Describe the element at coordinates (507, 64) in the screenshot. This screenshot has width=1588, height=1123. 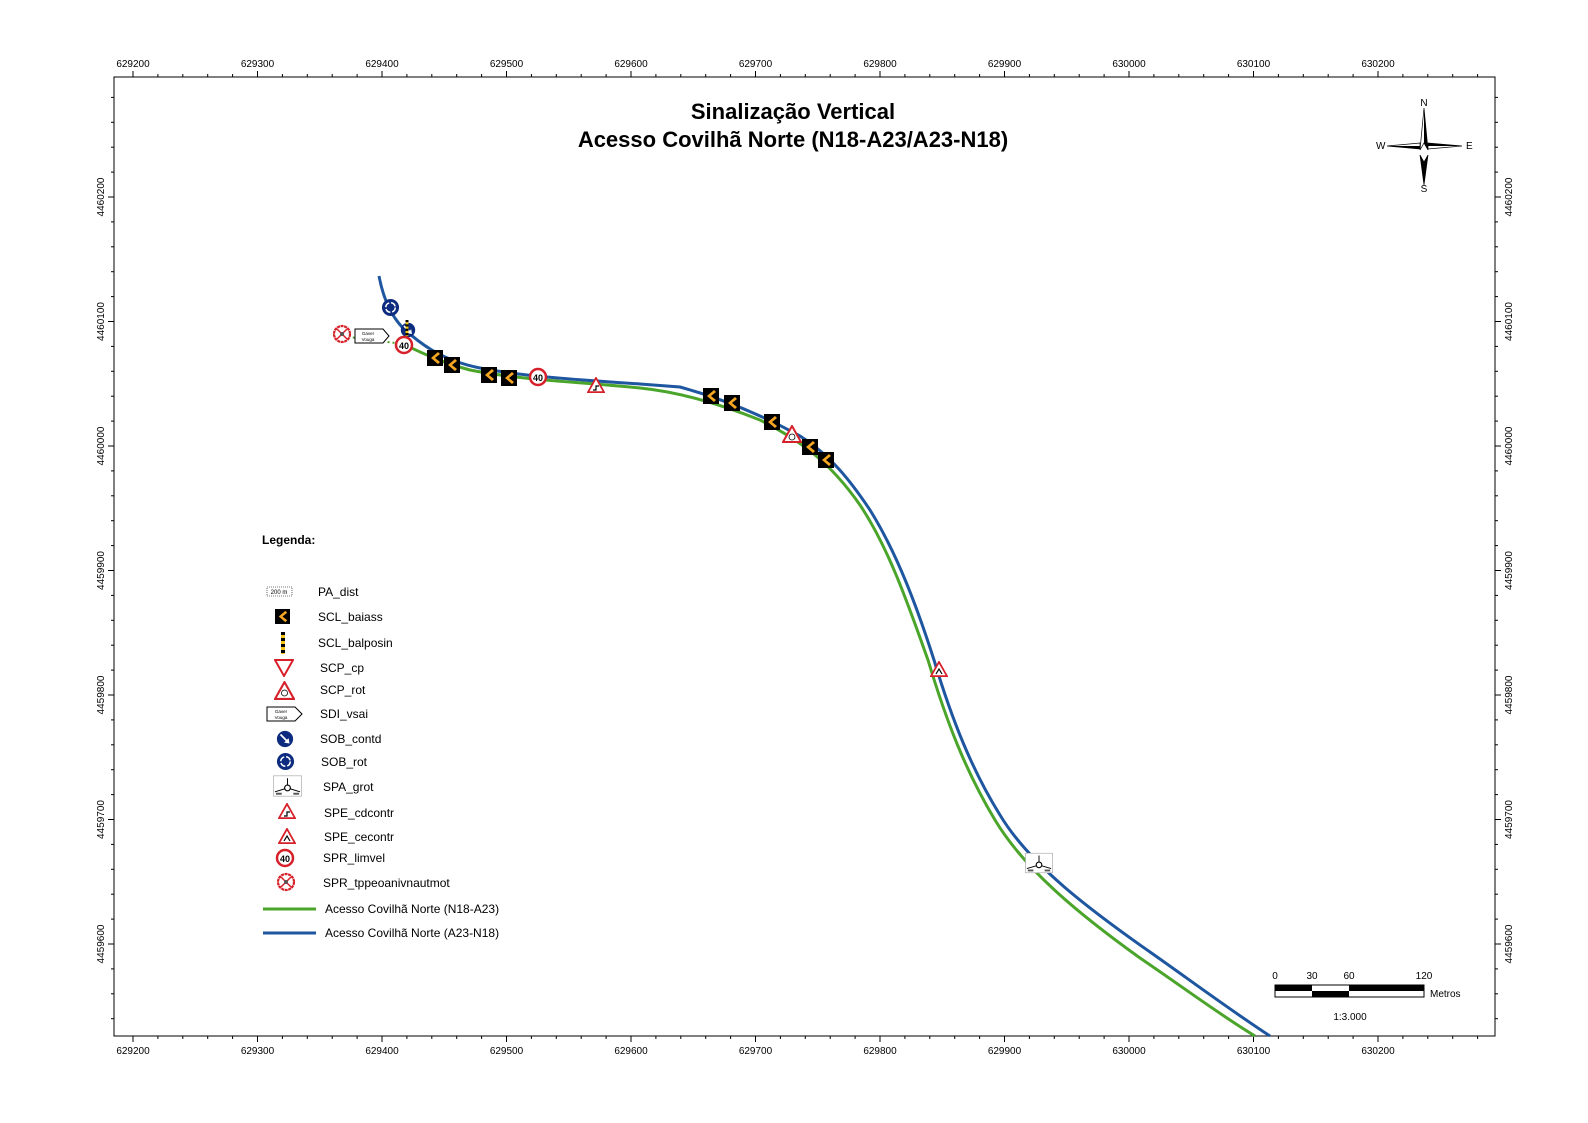
I see `x-tick-label-top: 629500` at that location.